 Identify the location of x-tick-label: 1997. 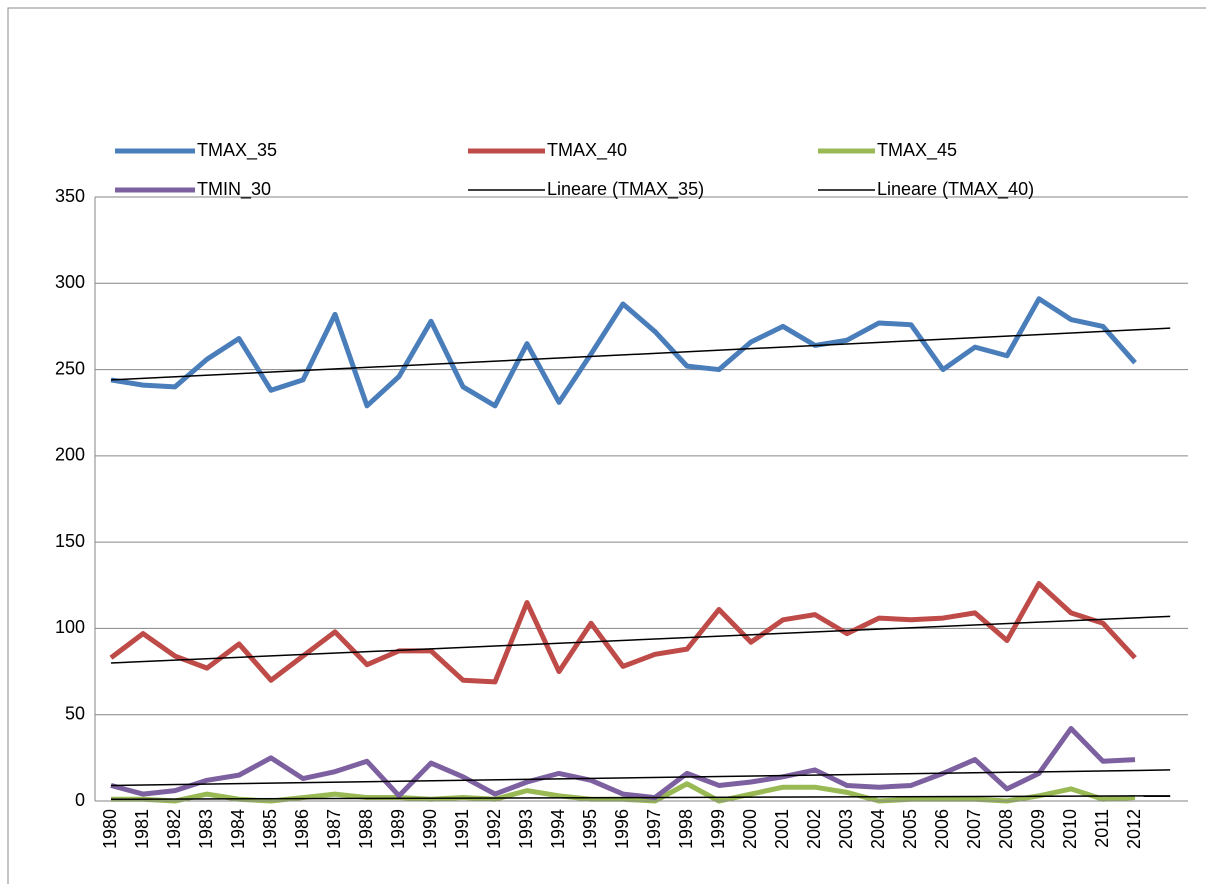
(654, 829).